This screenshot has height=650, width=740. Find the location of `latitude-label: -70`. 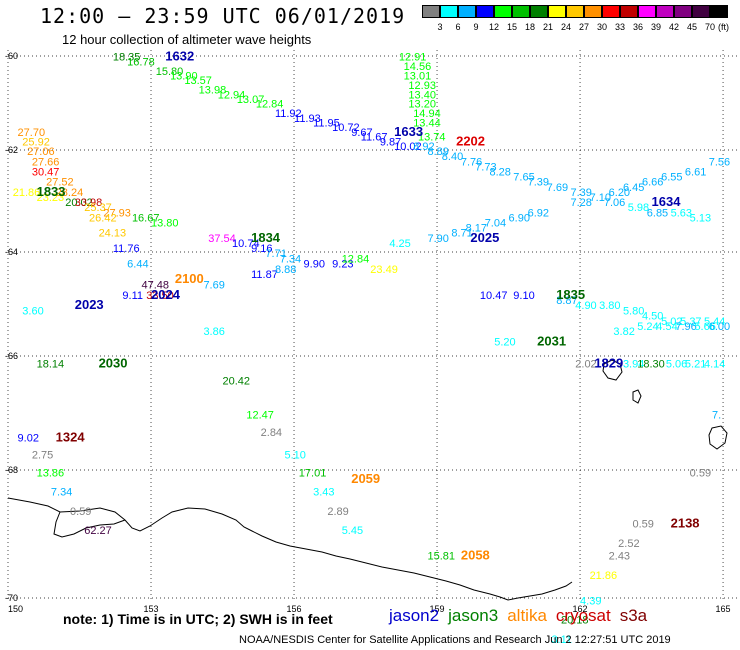

latitude-label: -70 is located at coordinates (11, 598).